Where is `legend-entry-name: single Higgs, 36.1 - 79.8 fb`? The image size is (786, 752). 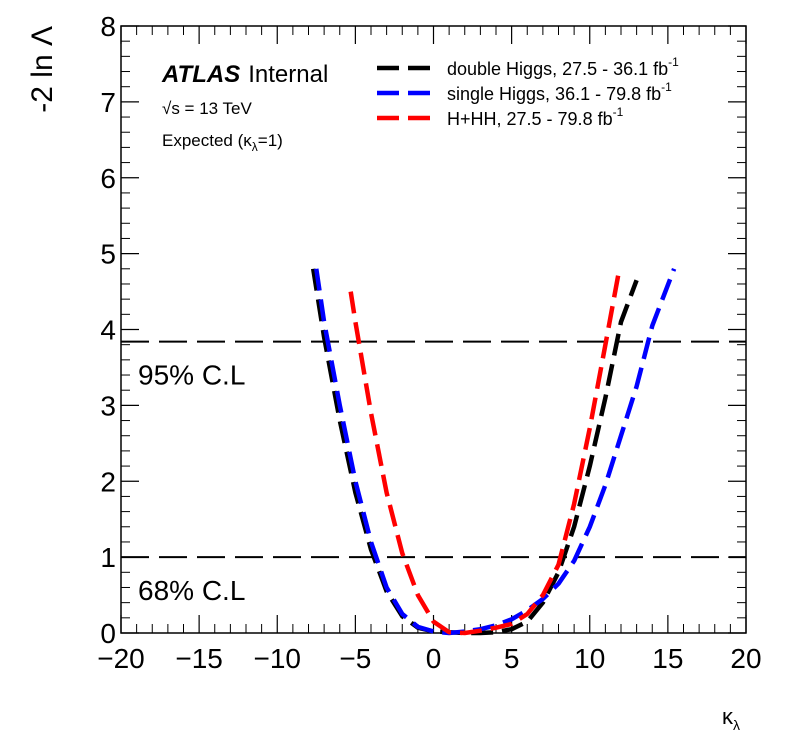
legend-entry-name: single Higgs, 36.1 - 79.8 fb is located at coordinates (554, 94).